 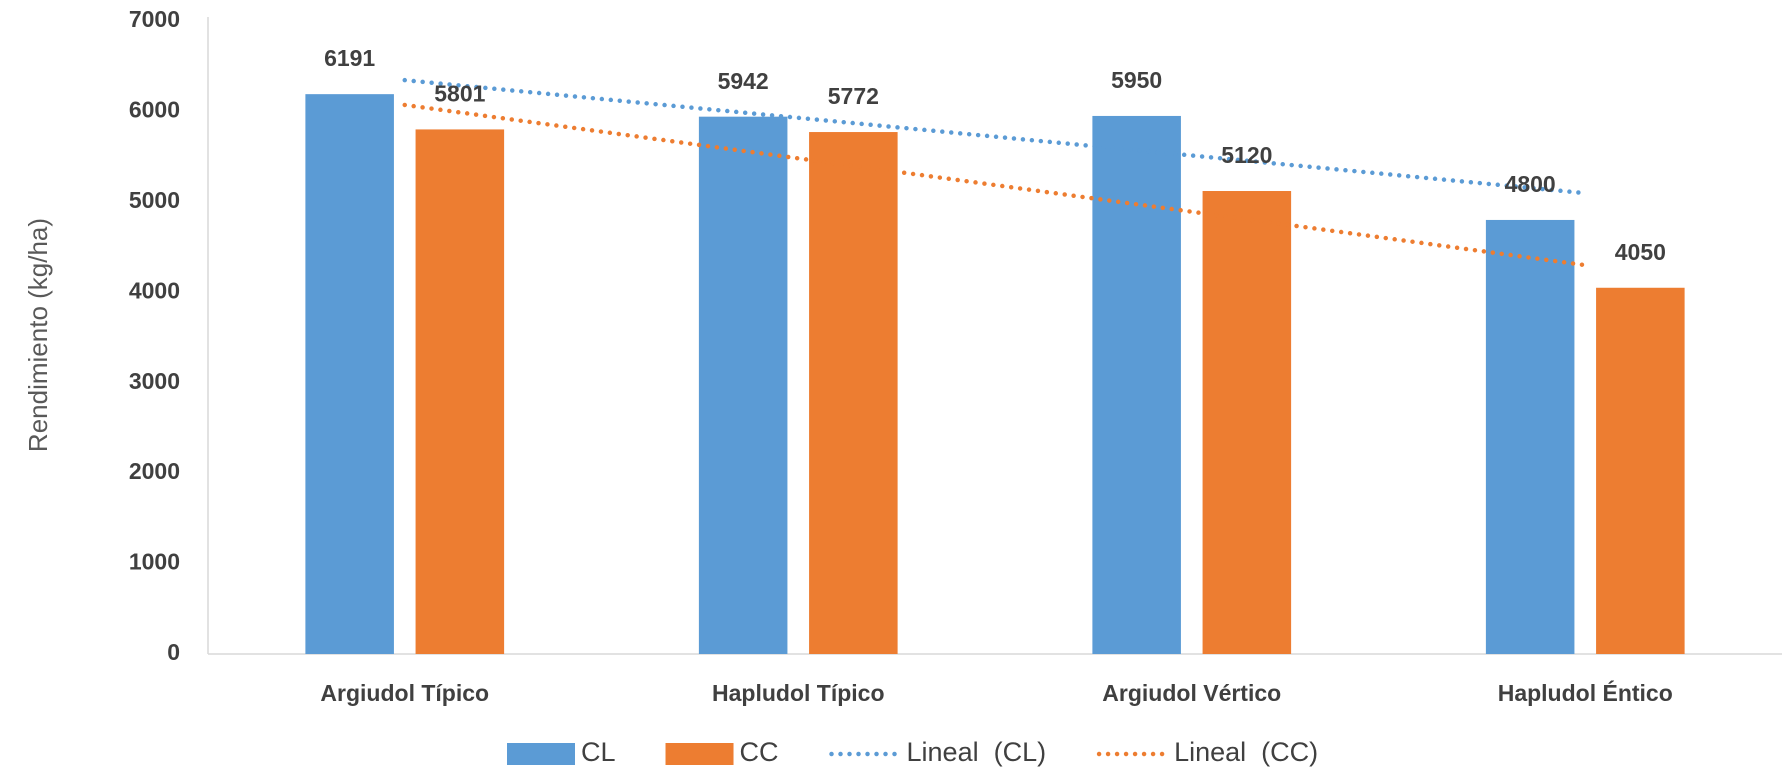 What do you see at coordinates (38, 335) in the screenshot?
I see `y-axis-title: Rendimiento (kg/ha)` at bounding box center [38, 335].